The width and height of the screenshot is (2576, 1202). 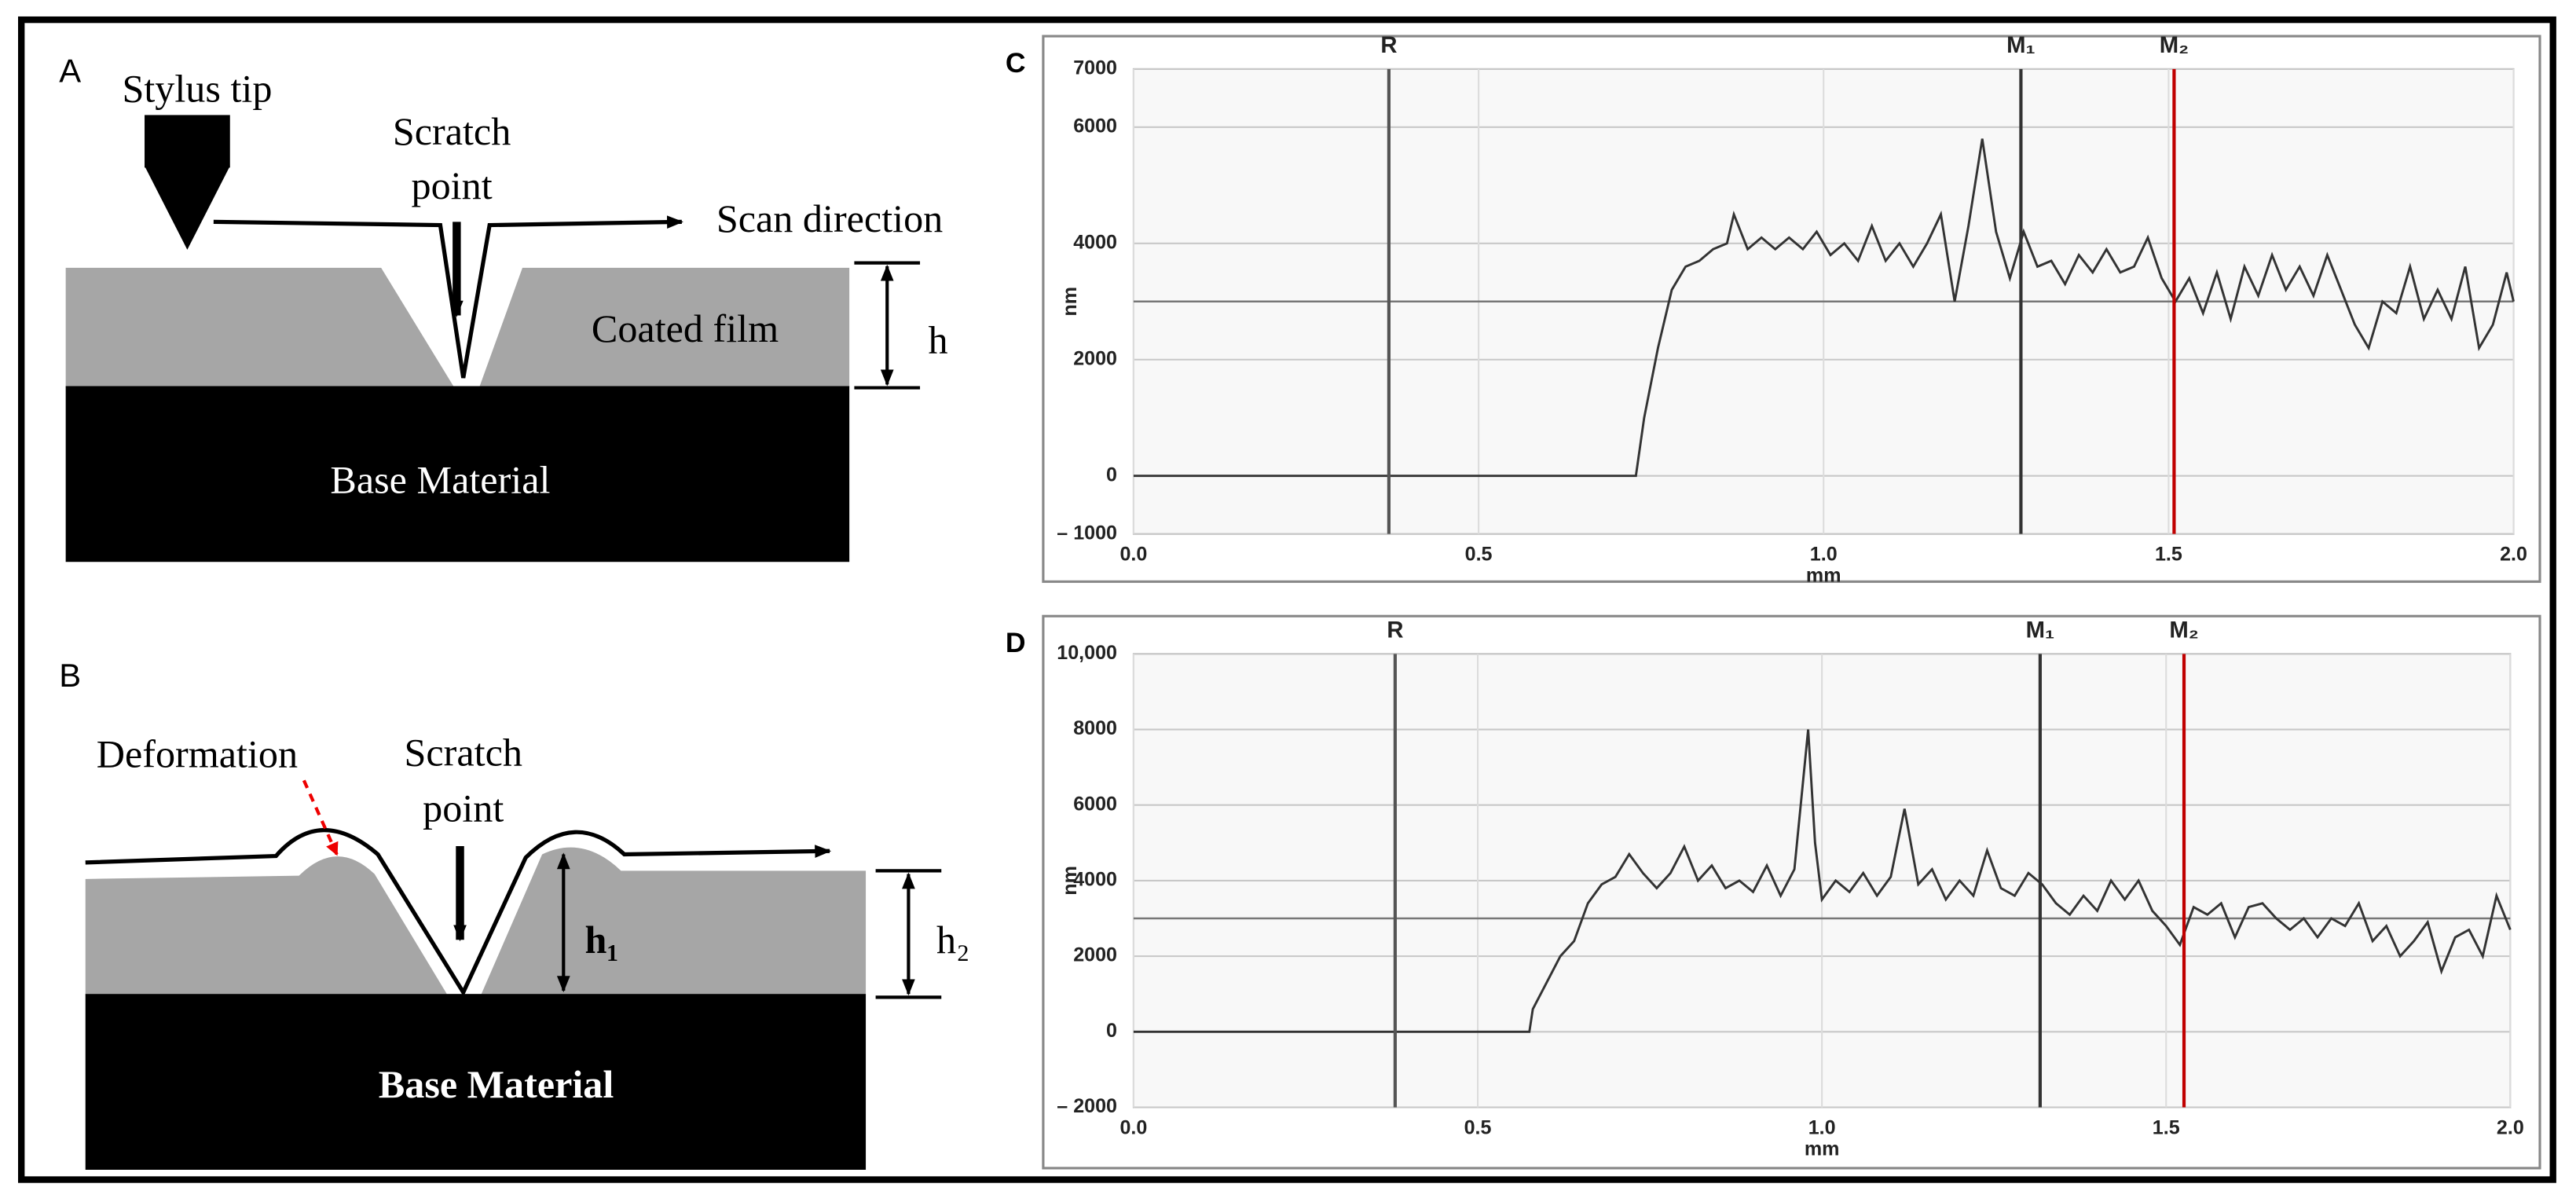 What do you see at coordinates (187, 141) in the screenshot?
I see `stylus-body` at bounding box center [187, 141].